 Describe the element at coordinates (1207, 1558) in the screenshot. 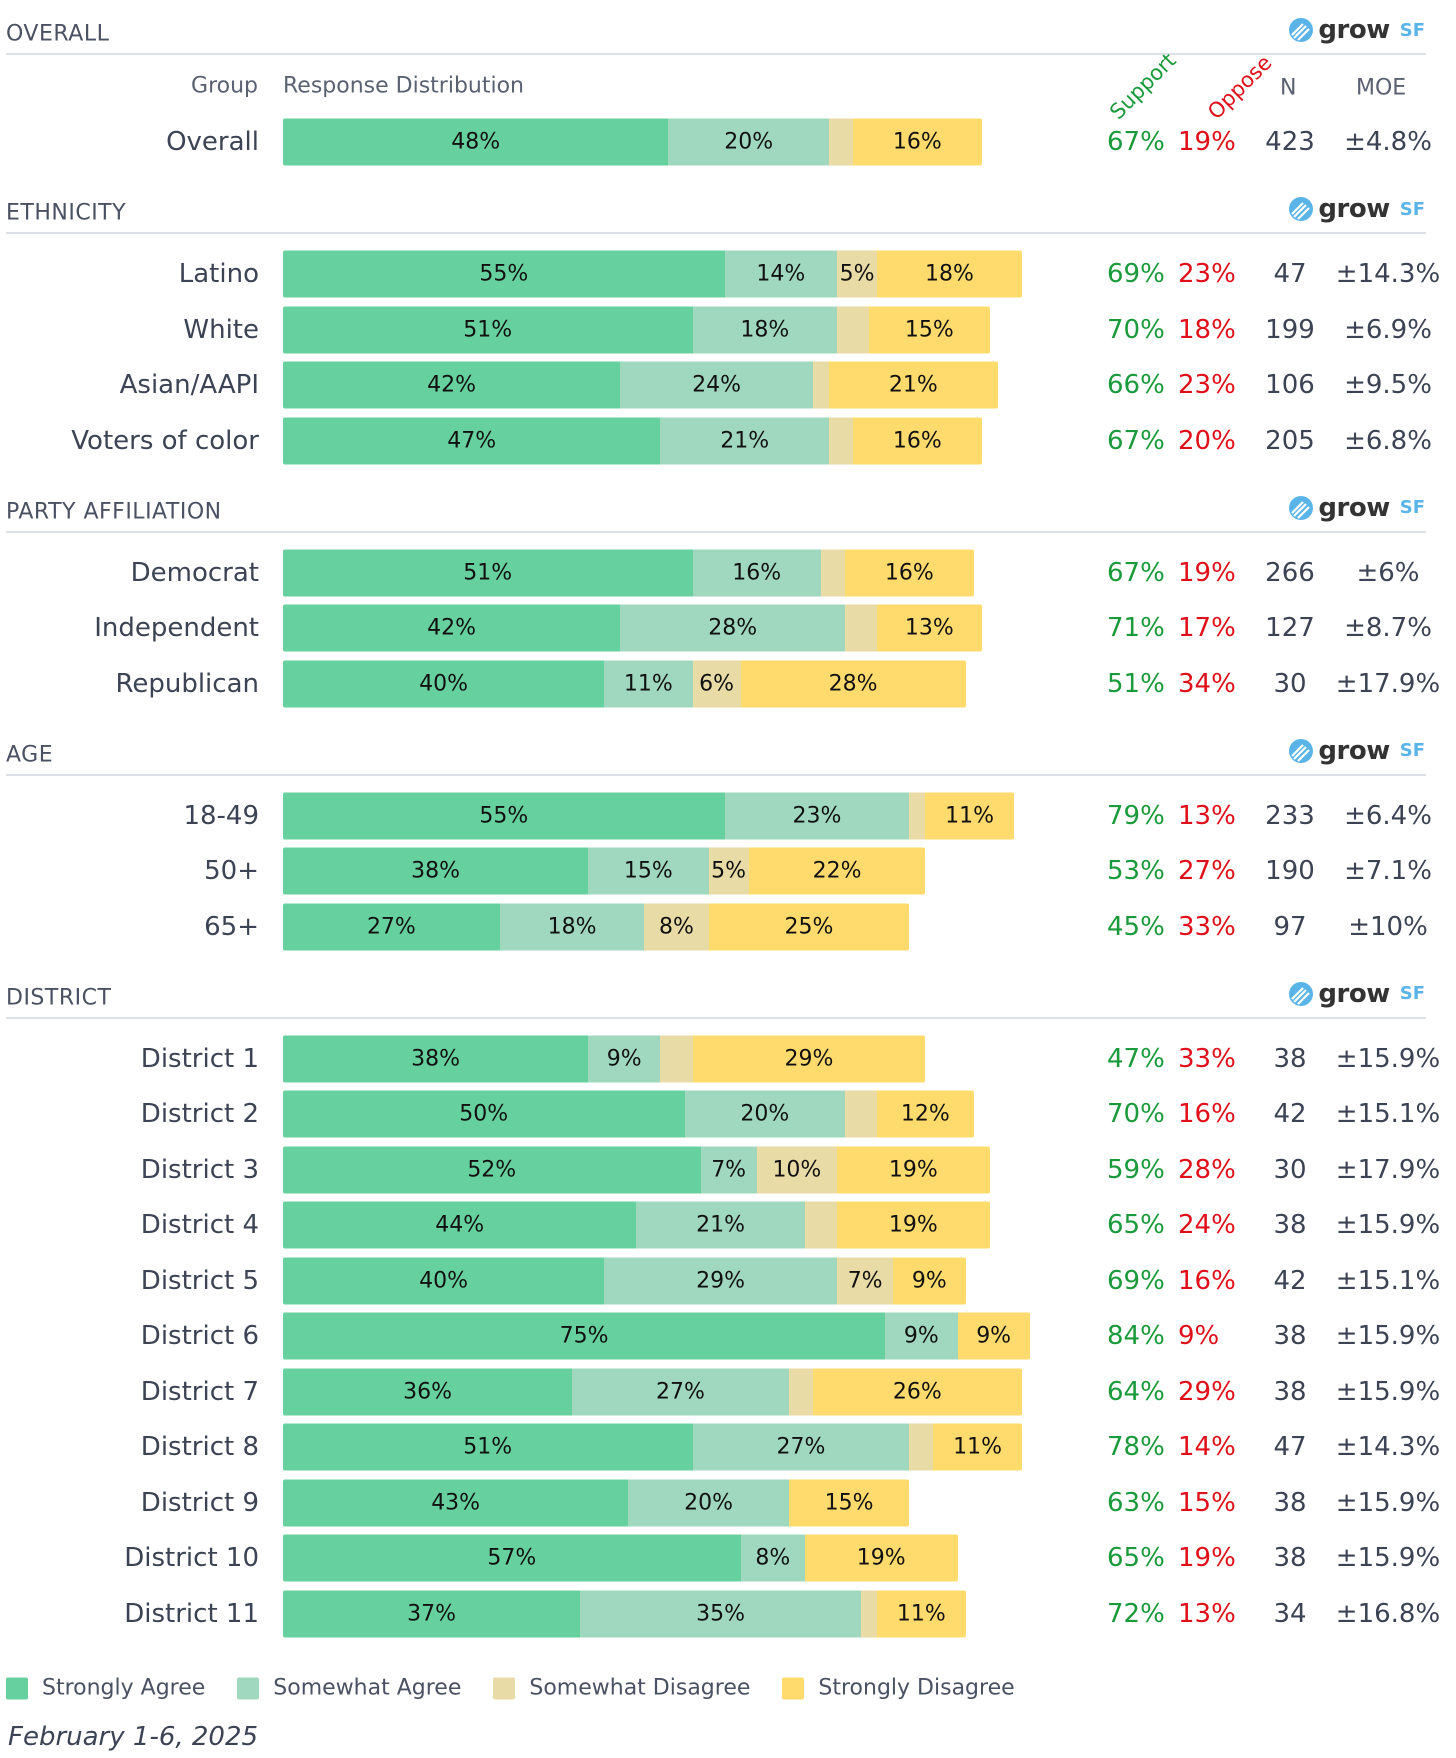

I see `oppose-value: 19%` at that location.